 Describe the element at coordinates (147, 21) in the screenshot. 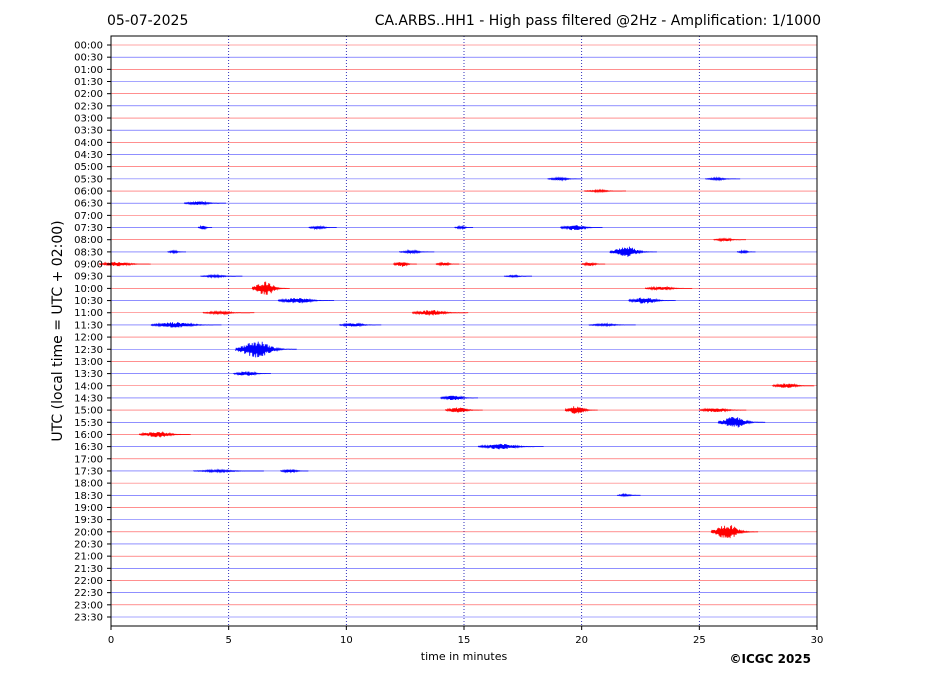

I see `date-label: 05-07-2025` at that location.